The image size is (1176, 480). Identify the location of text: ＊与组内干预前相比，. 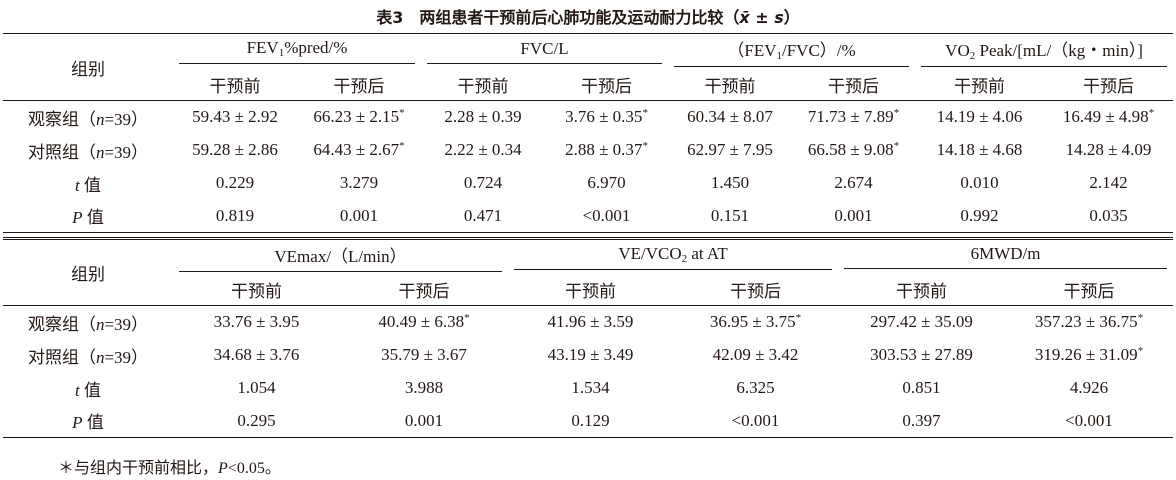
(138, 468).